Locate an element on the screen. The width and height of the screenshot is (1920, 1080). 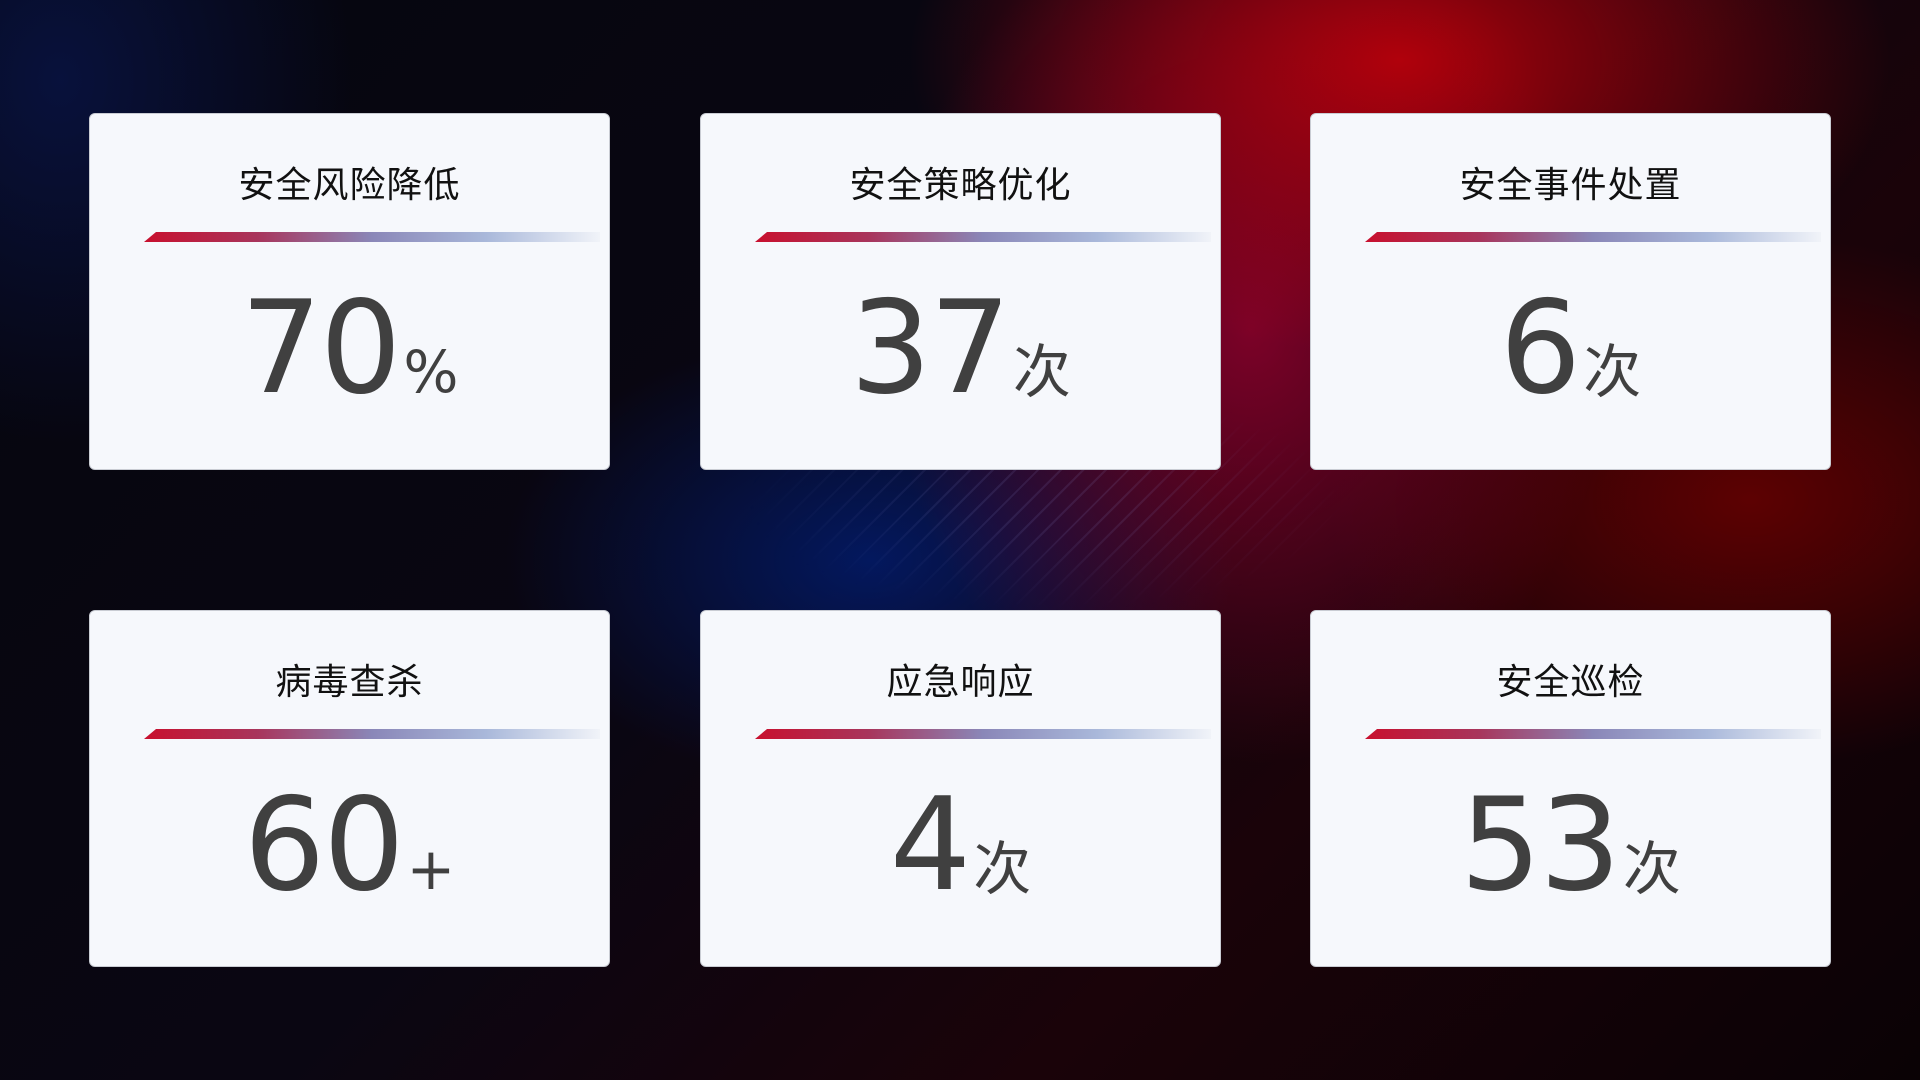
stat-title: 安全风险降低 is located at coordinates (349, 185).